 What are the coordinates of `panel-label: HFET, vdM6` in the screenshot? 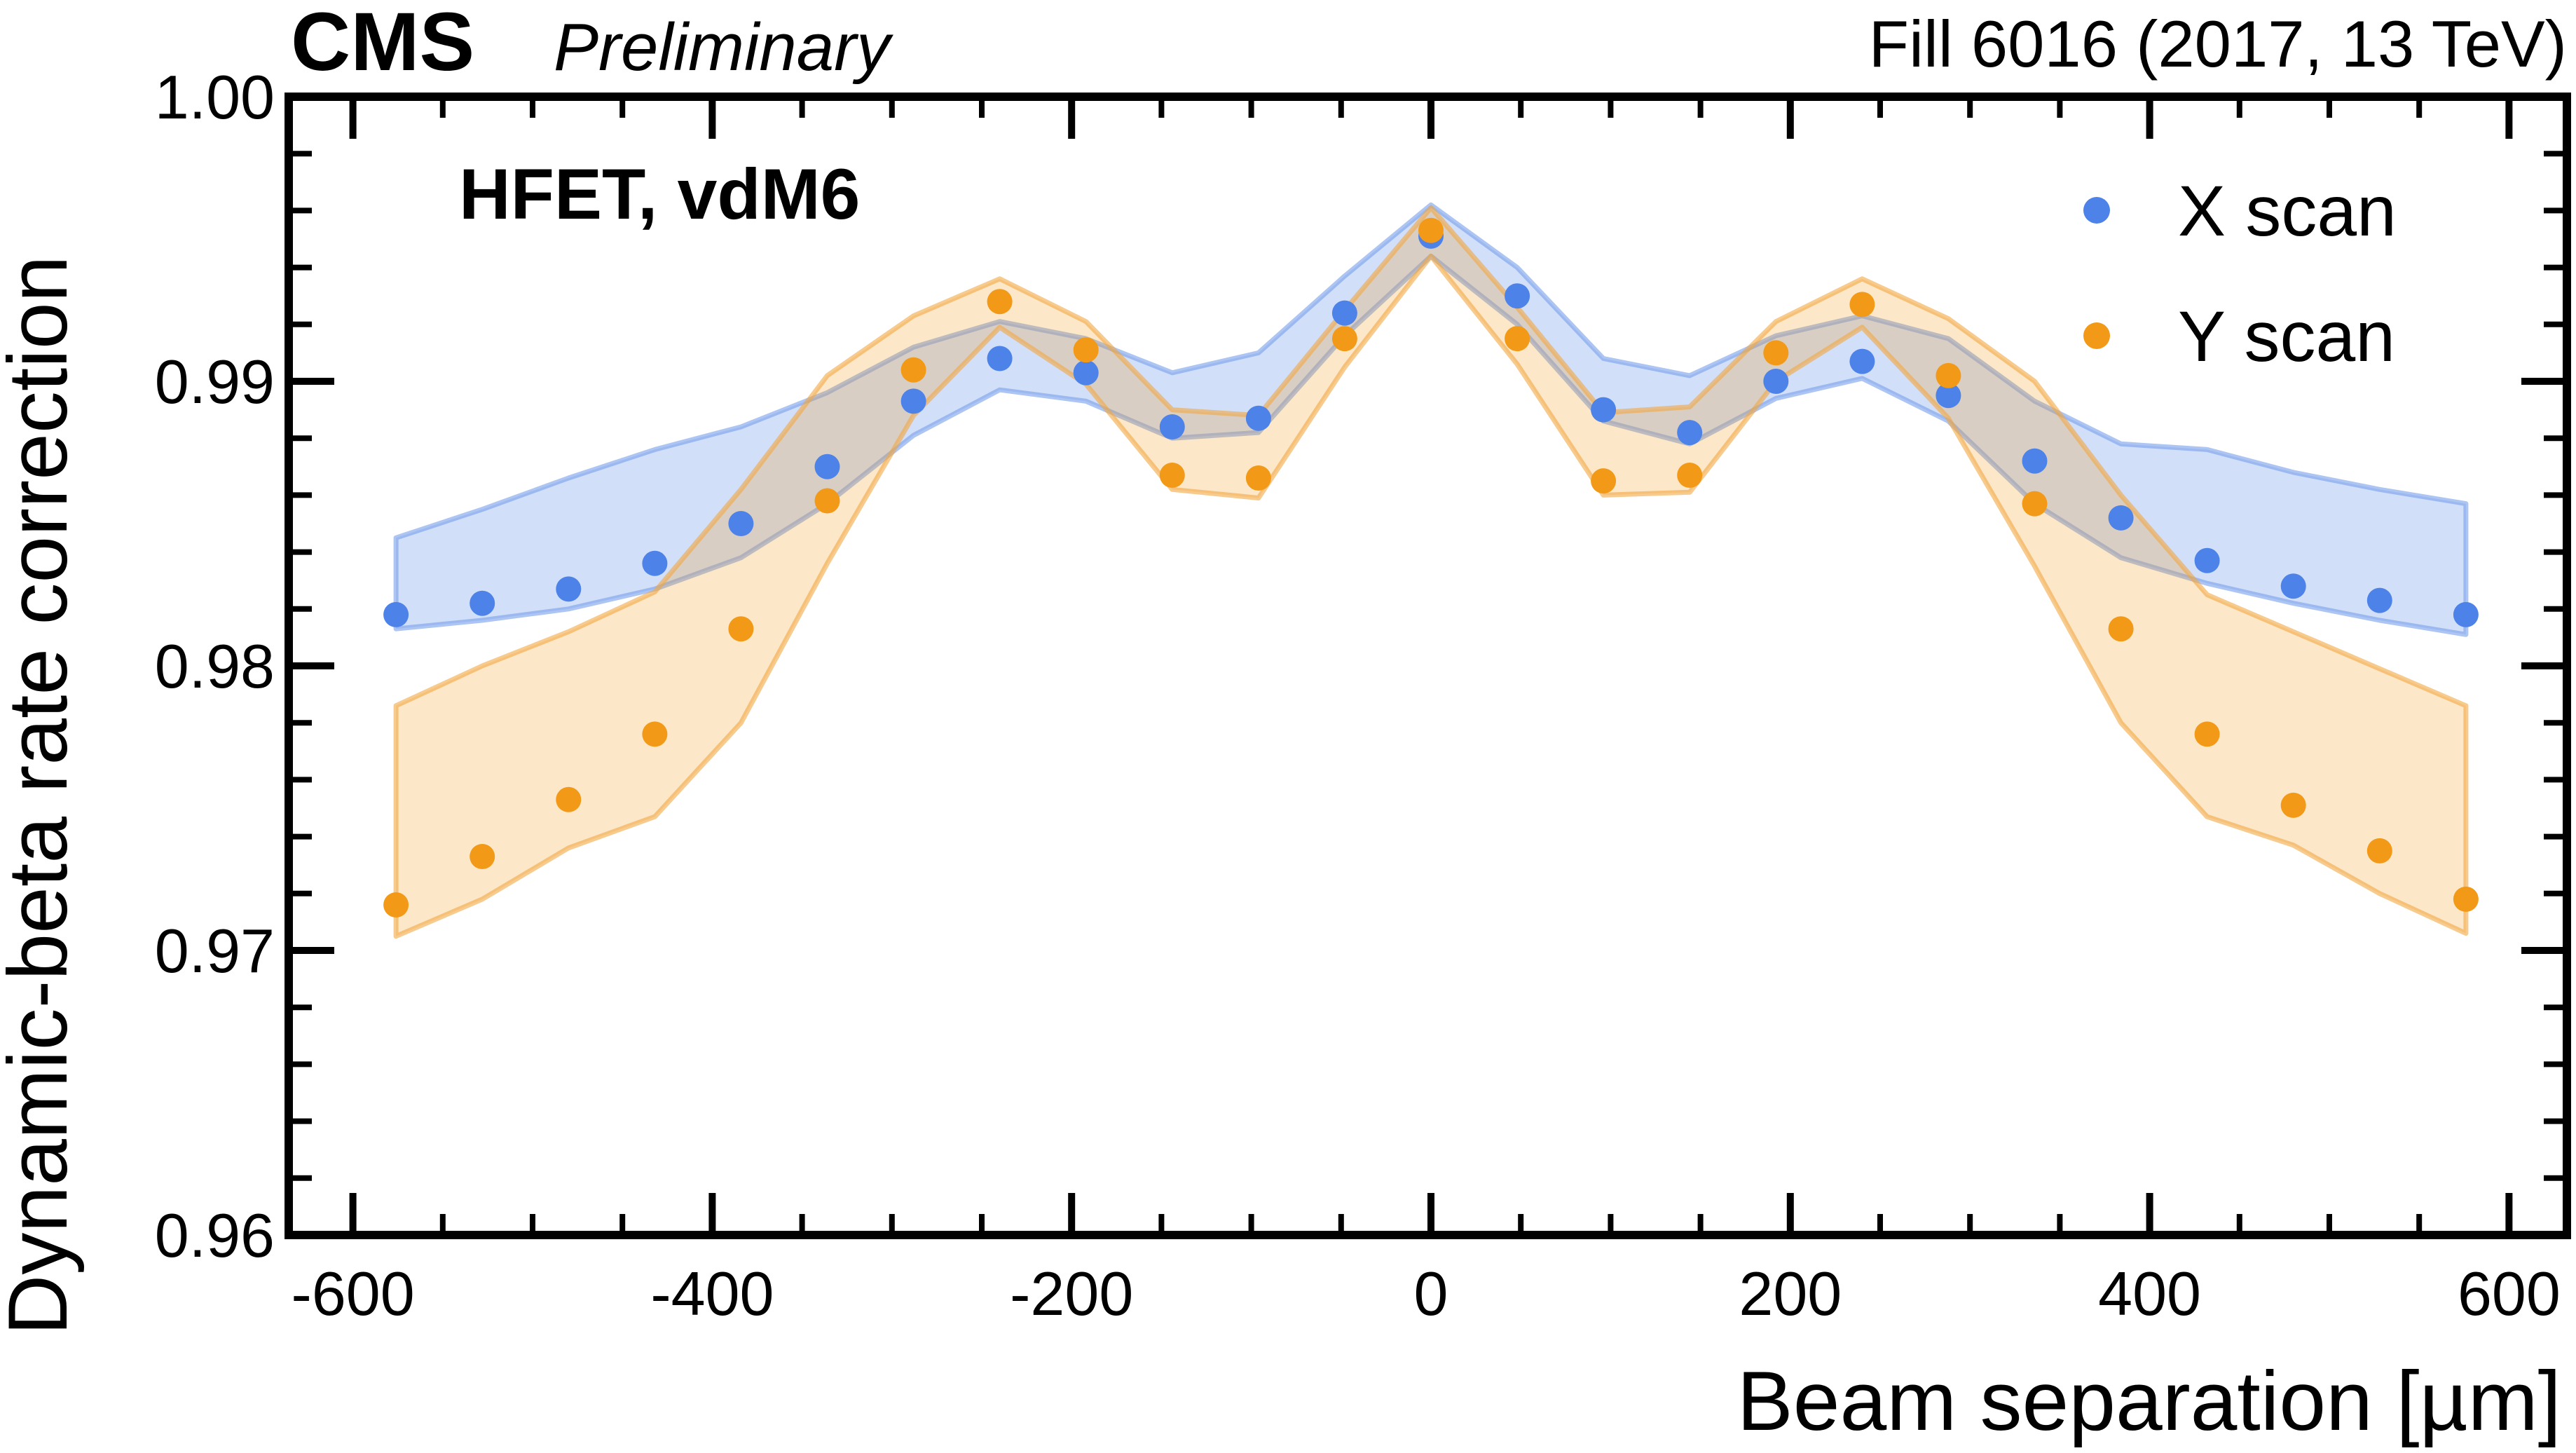 It's located at (659, 194).